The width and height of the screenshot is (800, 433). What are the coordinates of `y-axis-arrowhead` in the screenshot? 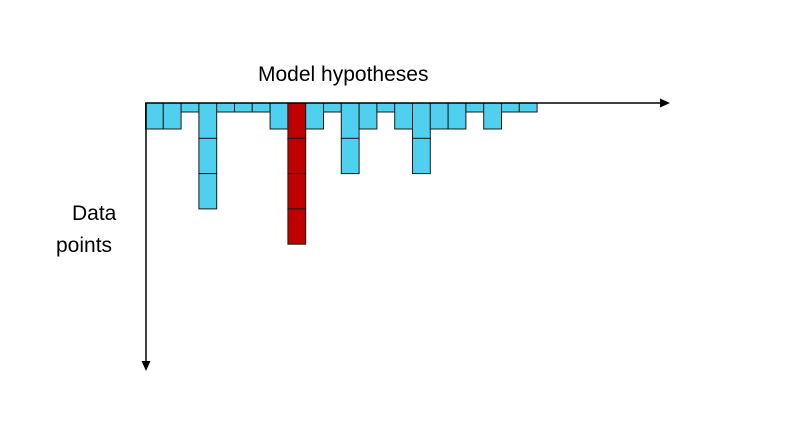 It's located at (146, 366).